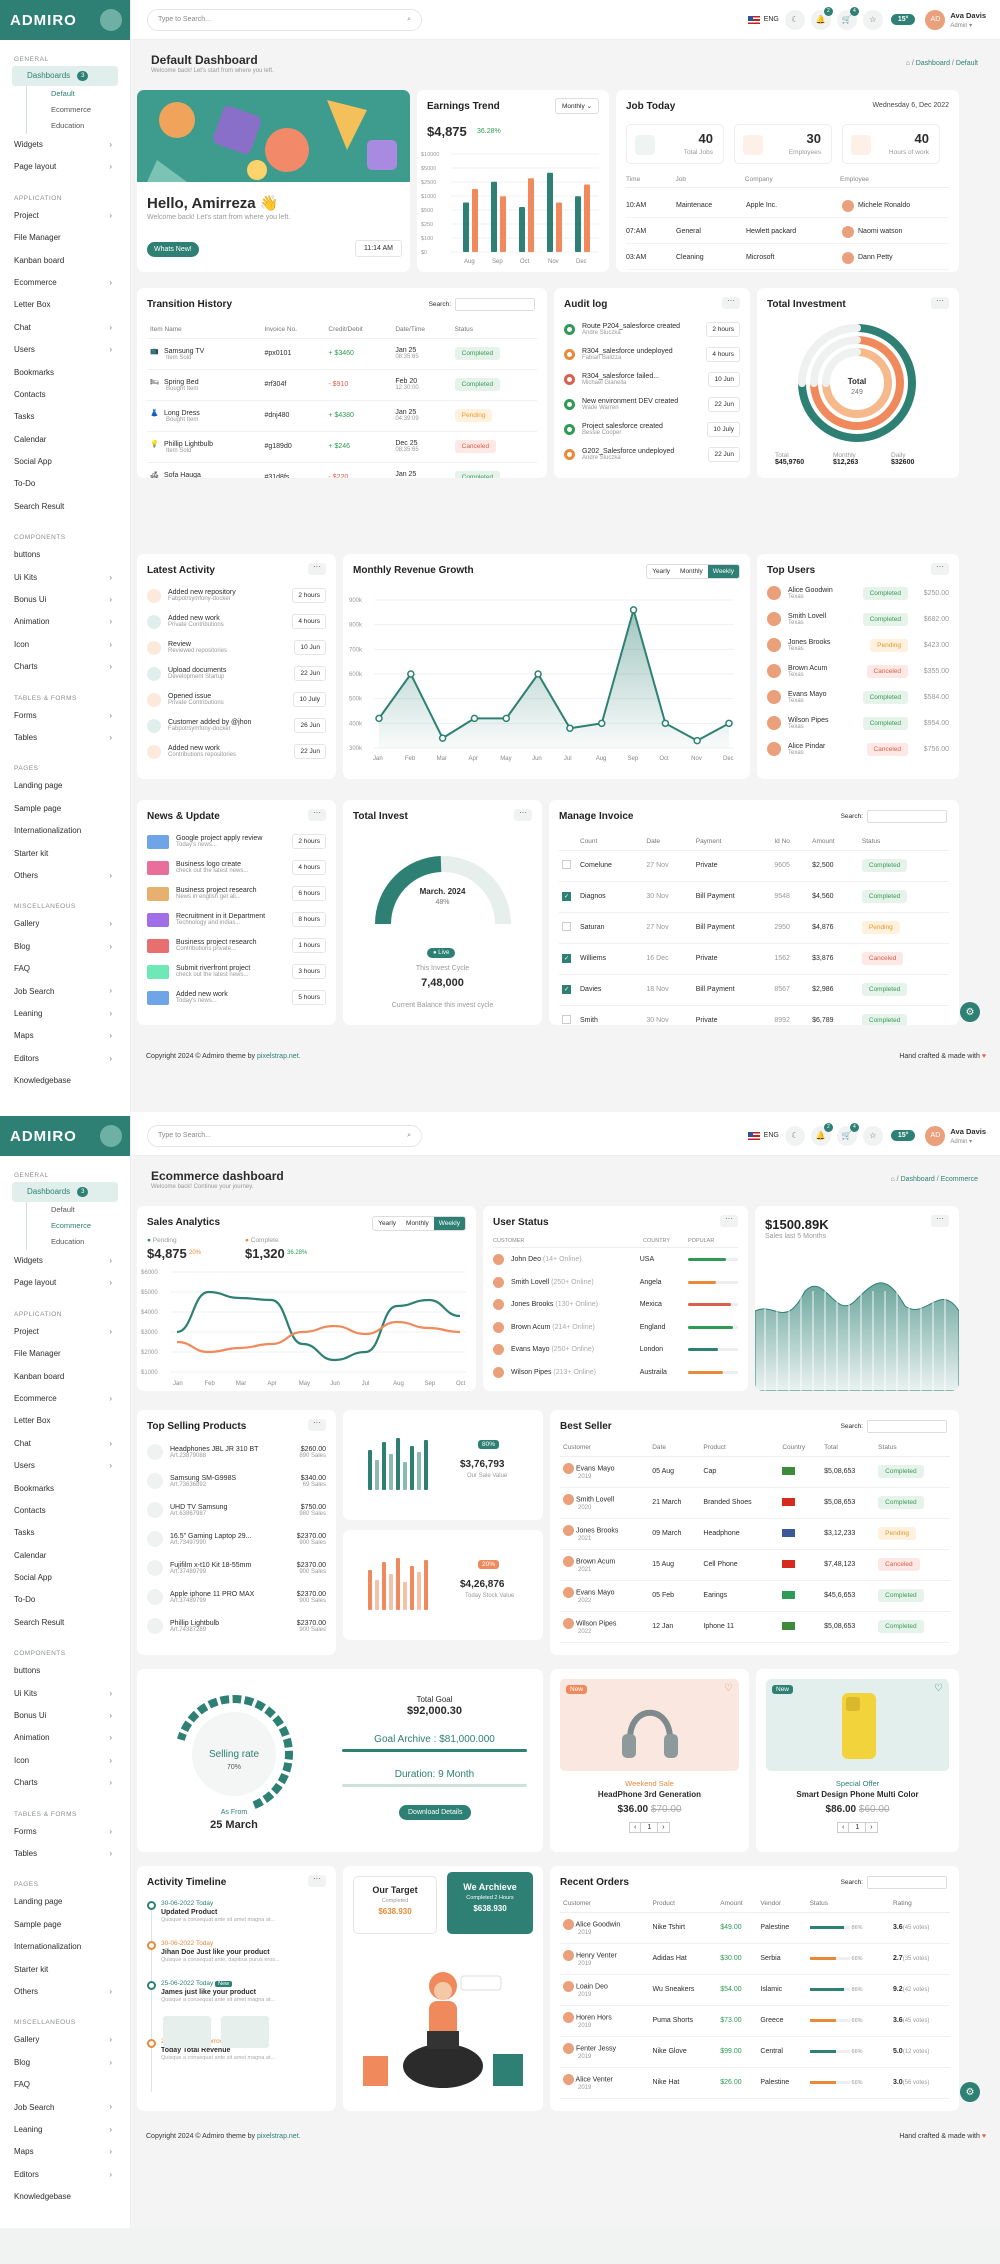  What do you see at coordinates (22, 969) in the screenshot?
I see `sidebar-item-faq: FAQ` at bounding box center [22, 969].